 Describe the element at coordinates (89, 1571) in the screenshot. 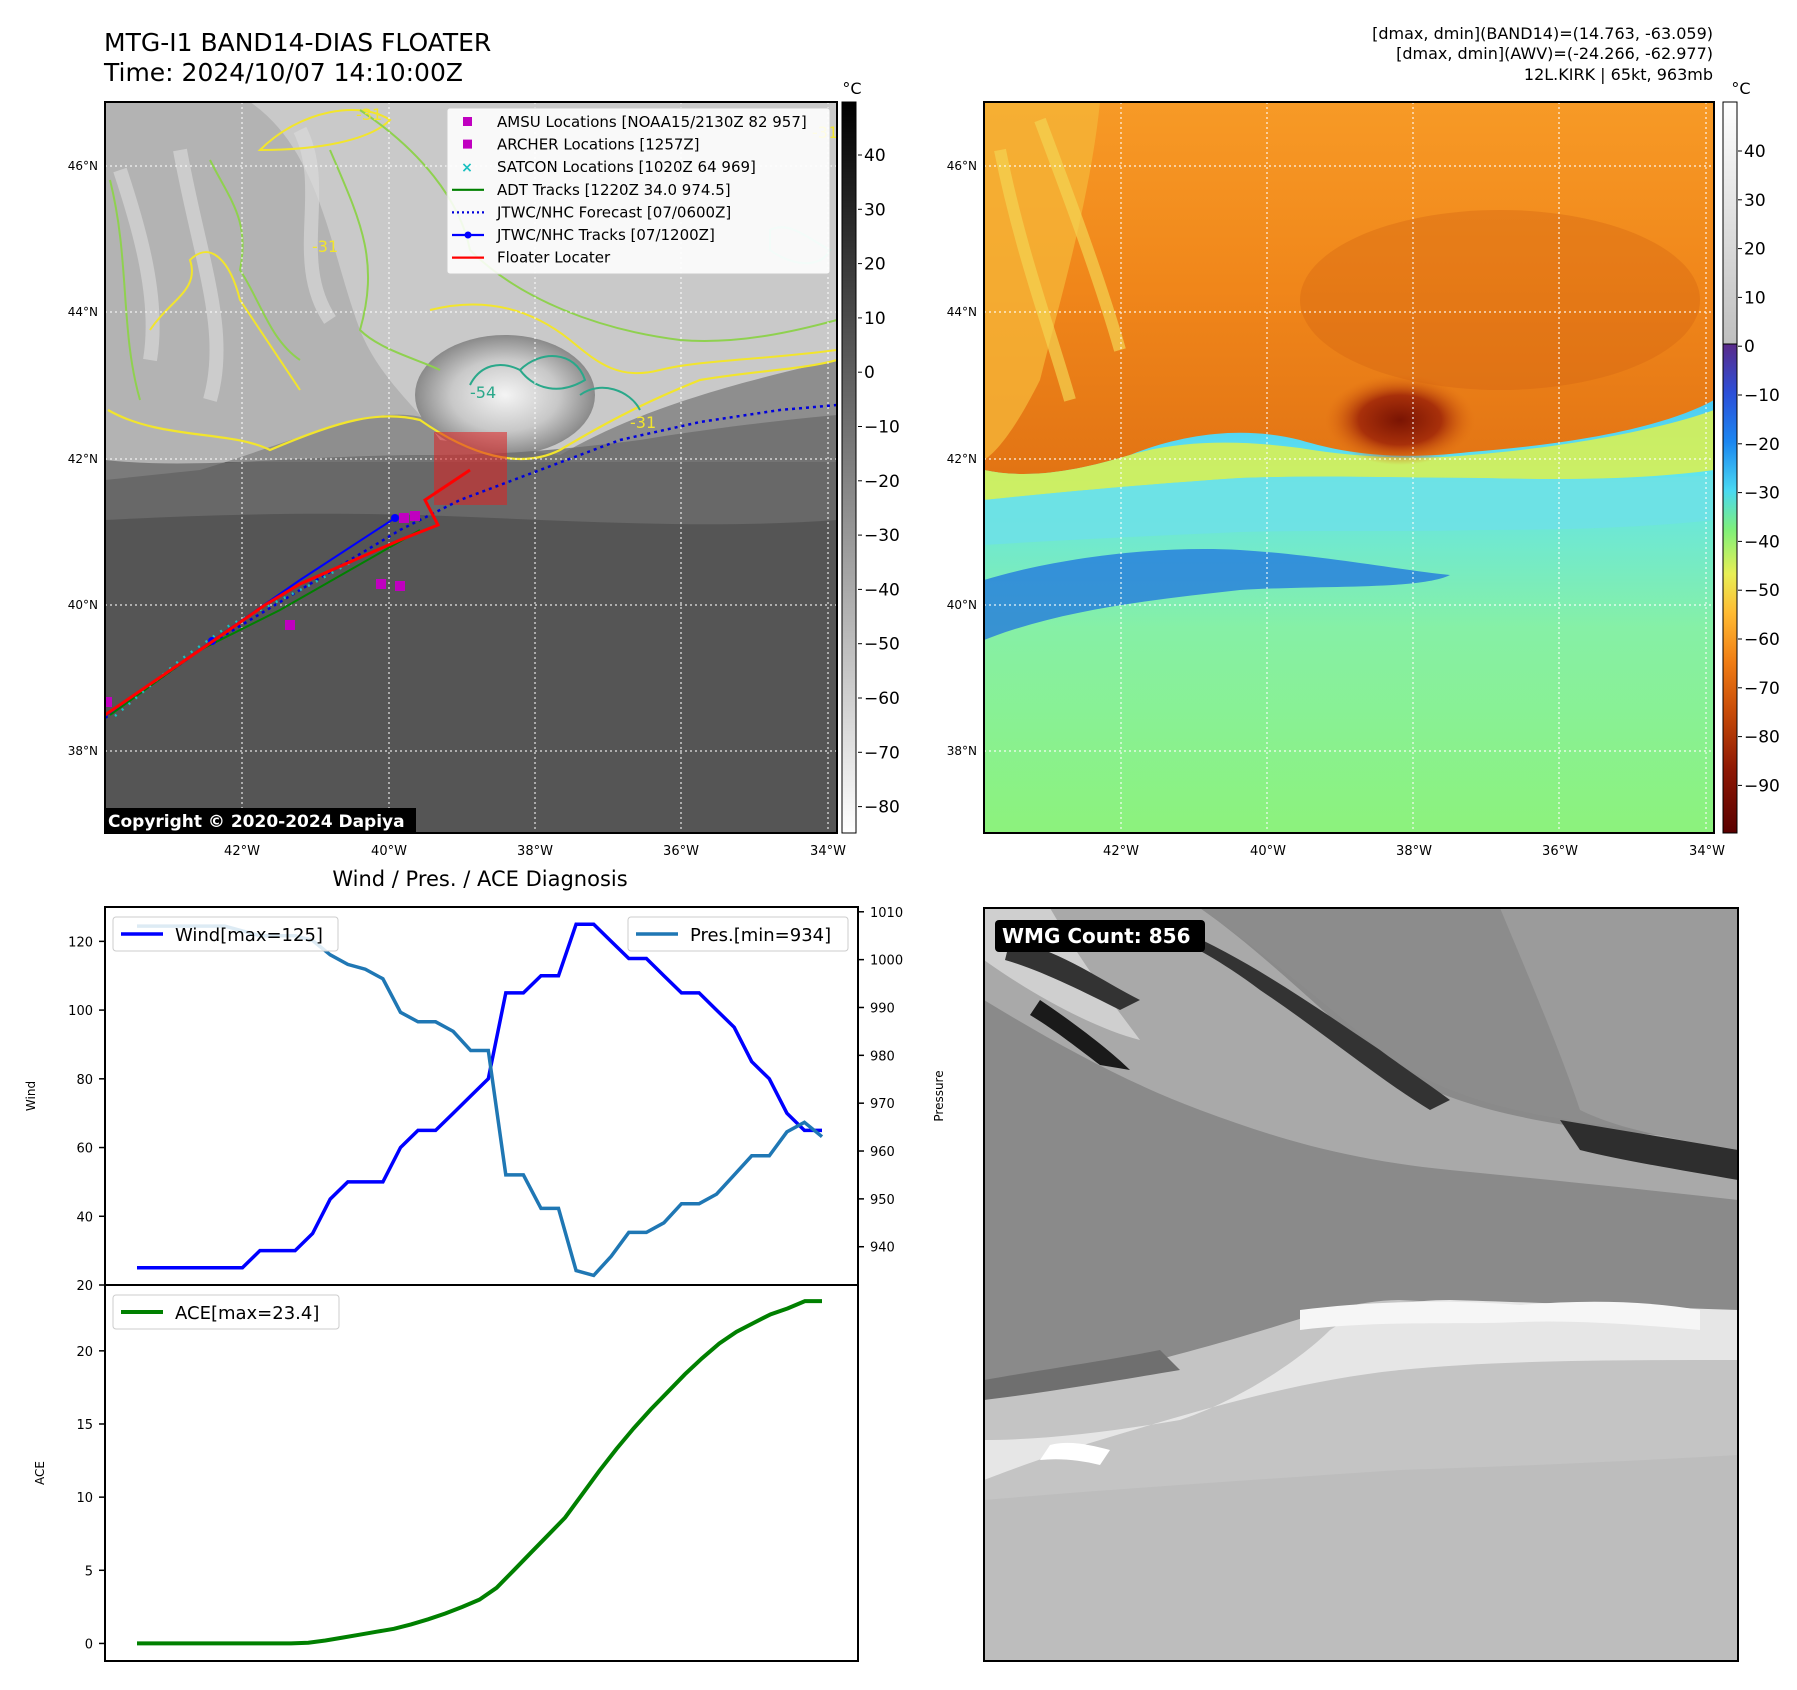

I see `ace-tick-label: 5` at that location.